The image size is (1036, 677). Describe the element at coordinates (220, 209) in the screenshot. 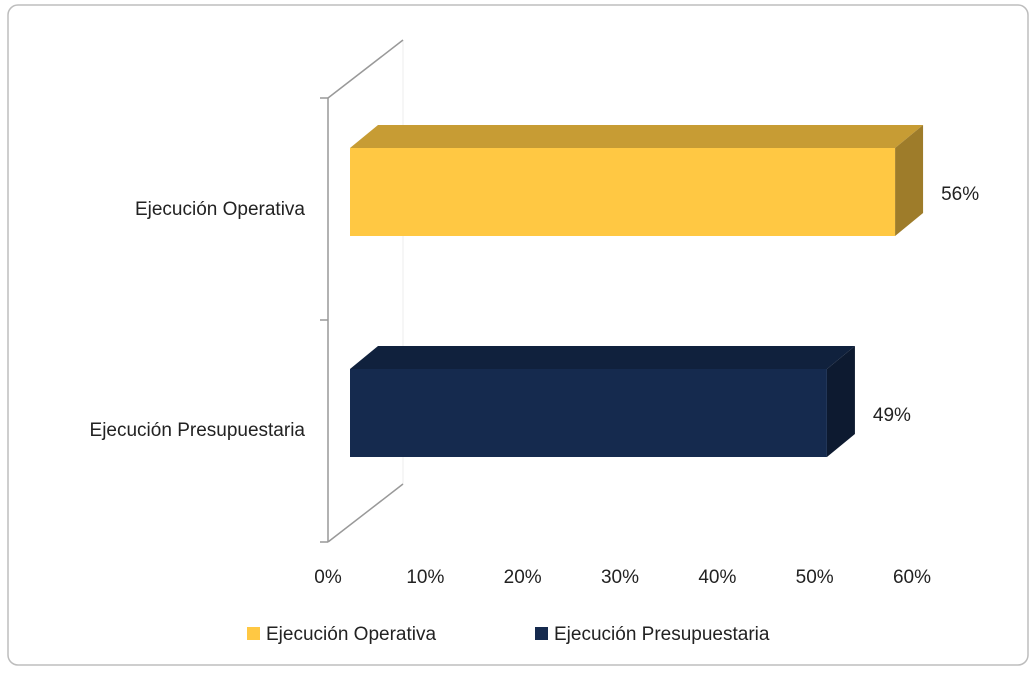

I see `y-tick-label: Ejecución Operativa` at that location.